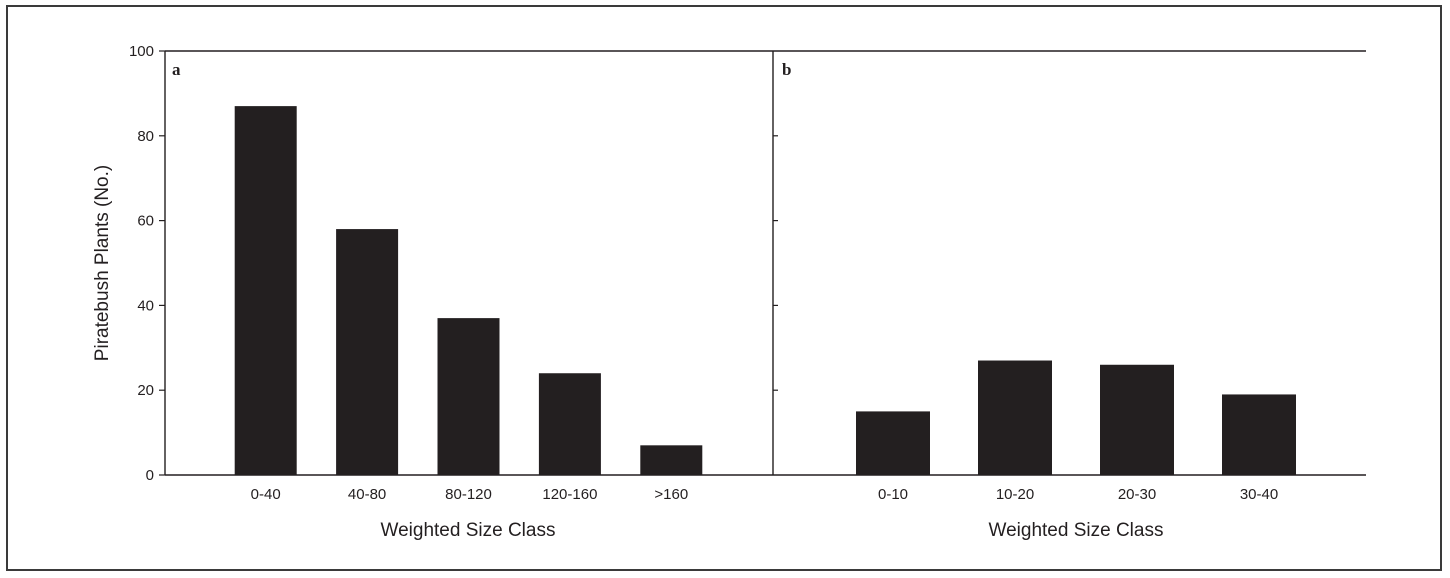  I want to click on y-tick-label: 0, so click(150, 475).